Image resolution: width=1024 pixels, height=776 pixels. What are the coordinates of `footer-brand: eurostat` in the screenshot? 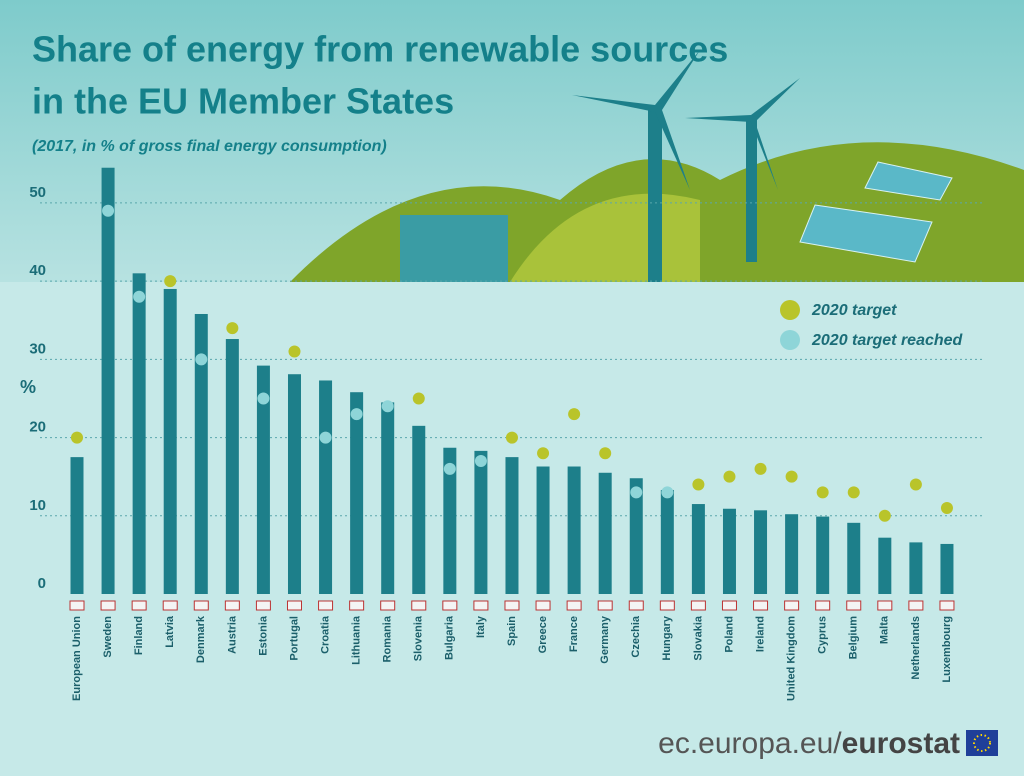 It's located at (901, 743).